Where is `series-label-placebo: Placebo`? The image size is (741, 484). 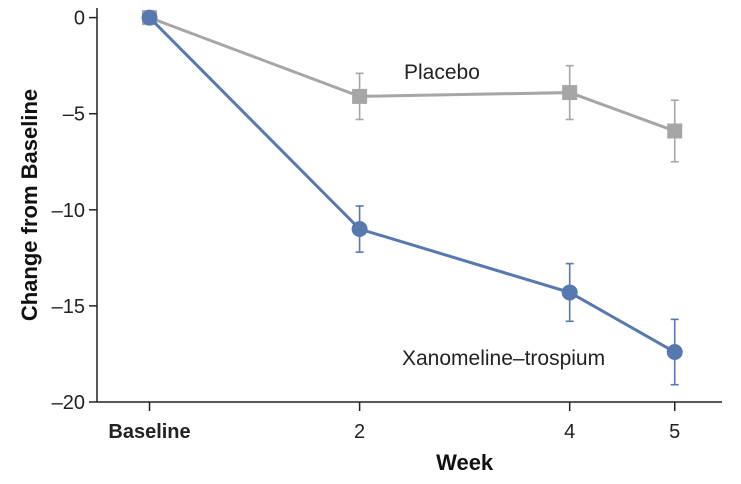 series-label-placebo: Placebo is located at coordinates (442, 72).